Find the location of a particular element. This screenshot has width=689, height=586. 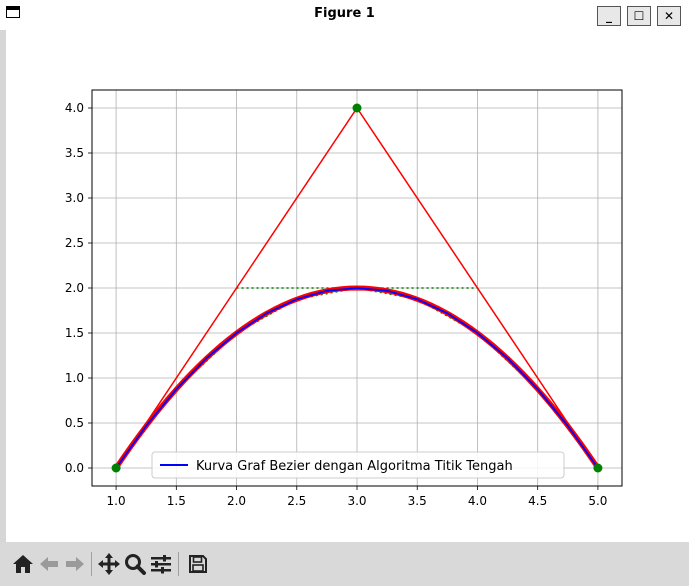

home-icon is located at coordinates (23, 564).